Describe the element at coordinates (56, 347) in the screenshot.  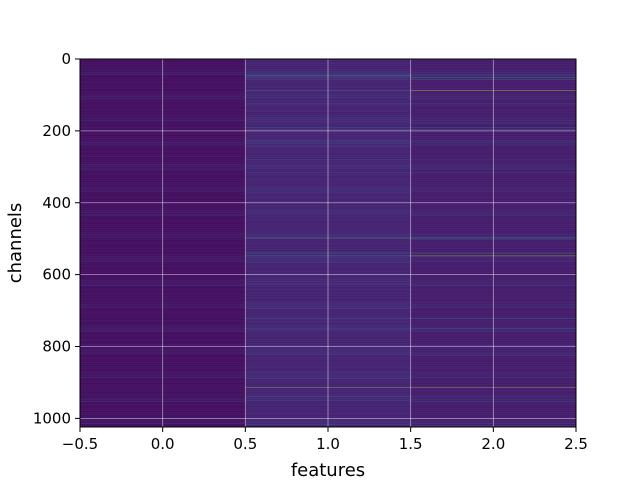
I see `y-tick-label: 800` at that location.